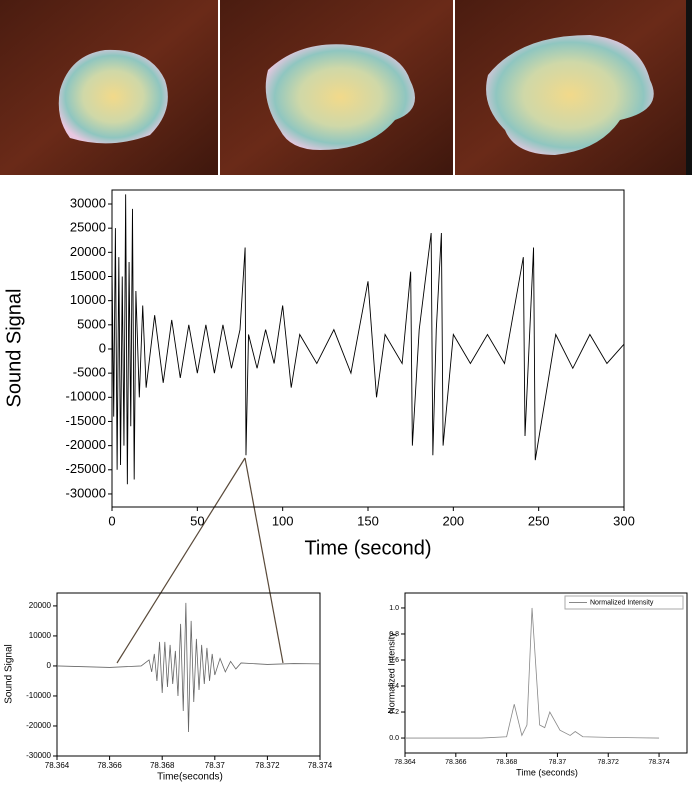 This screenshot has width=692, height=786. I want to click on y-tick-label: 0.8, so click(394, 634).